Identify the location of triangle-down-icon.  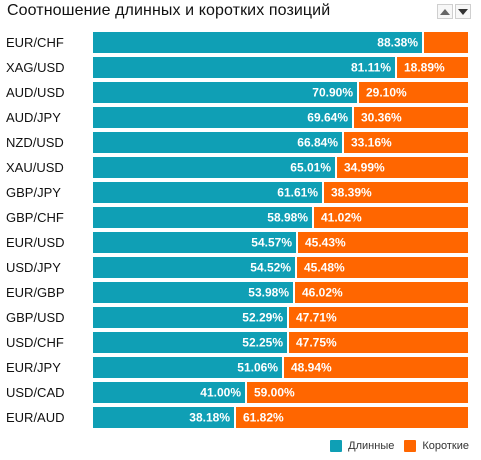
(463, 11).